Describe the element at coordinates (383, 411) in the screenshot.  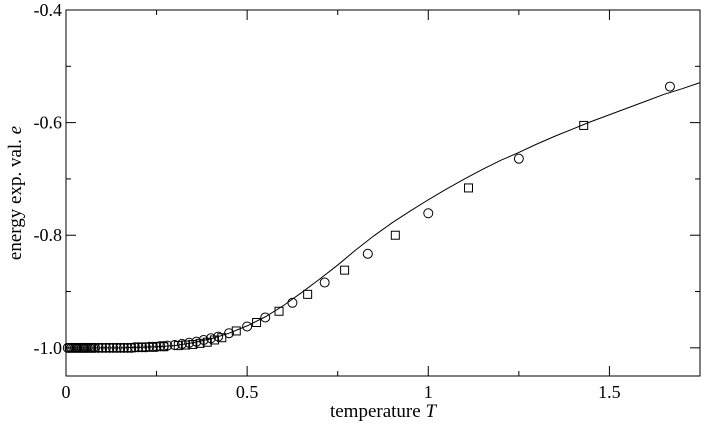
I see `x-axis-label: temperature T` at that location.